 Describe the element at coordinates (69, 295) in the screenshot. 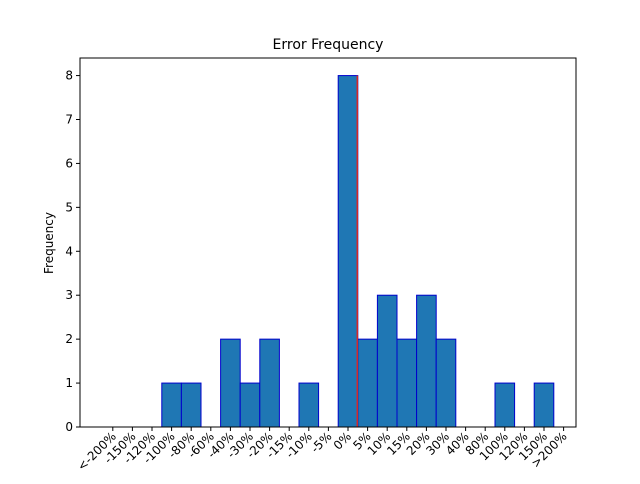

I see `y-tick-label: 3` at that location.